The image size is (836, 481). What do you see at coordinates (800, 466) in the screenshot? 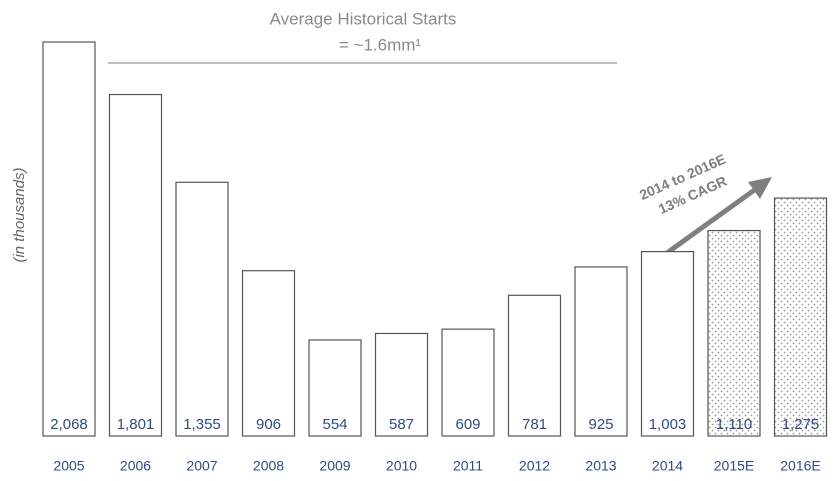
I see `x-tick-label: 2016E` at bounding box center [800, 466].